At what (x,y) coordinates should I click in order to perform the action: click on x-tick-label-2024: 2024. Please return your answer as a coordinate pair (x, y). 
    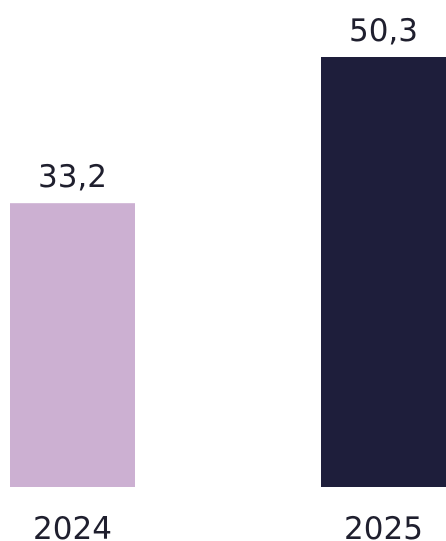
    Looking at the image, I should click on (72, 526).